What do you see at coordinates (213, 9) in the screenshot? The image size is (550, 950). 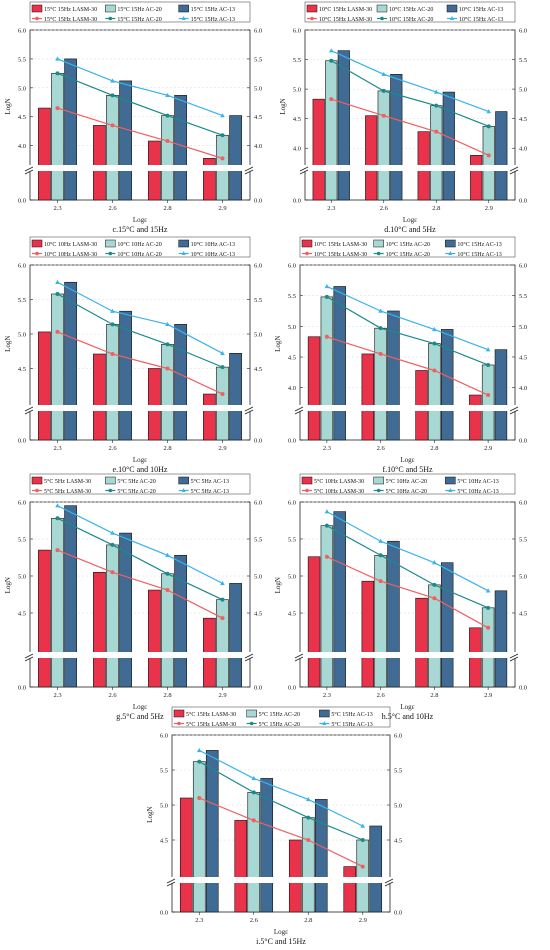 I see `legend-label-bar: 15°C 15Hz AC-13` at bounding box center [213, 9].